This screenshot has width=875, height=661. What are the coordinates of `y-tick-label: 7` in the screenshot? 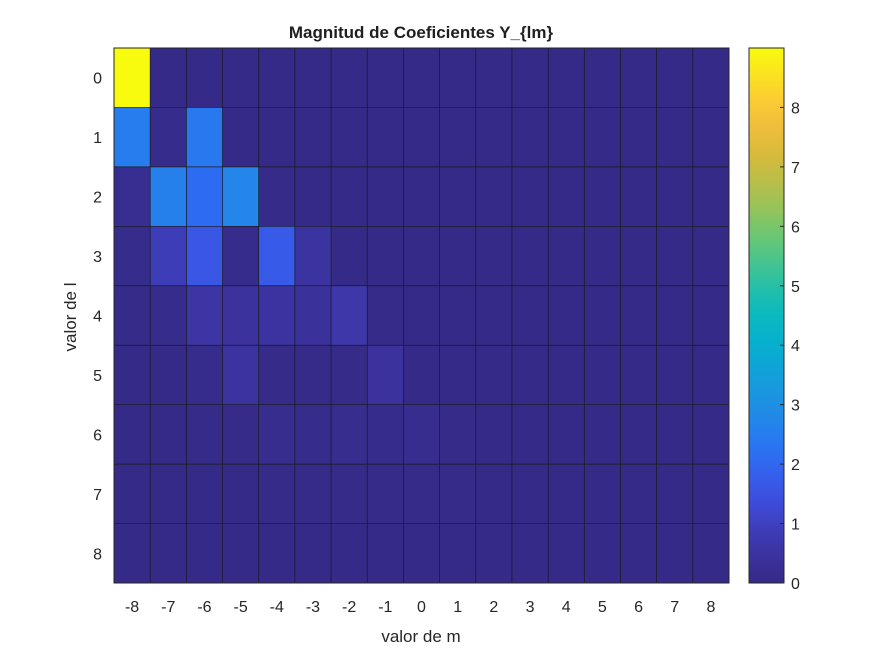 It's located at (97, 495).